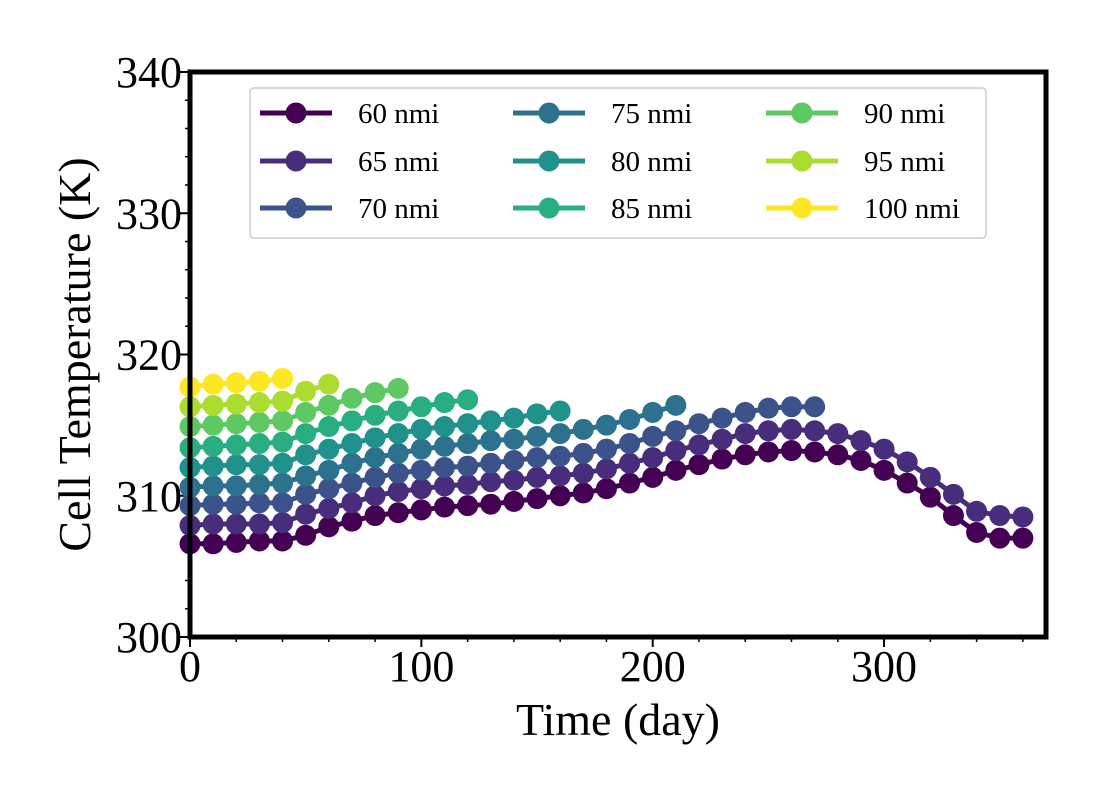 The image size is (1100, 800). I want to click on y-tick-label: 300, so click(149, 637).